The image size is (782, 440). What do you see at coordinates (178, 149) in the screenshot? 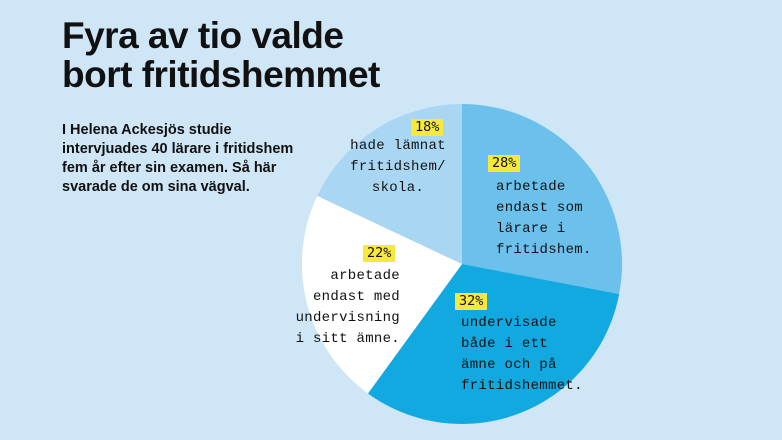
I see `intro-line-2: intervjuades 40 lärare i fritidshem` at bounding box center [178, 149].